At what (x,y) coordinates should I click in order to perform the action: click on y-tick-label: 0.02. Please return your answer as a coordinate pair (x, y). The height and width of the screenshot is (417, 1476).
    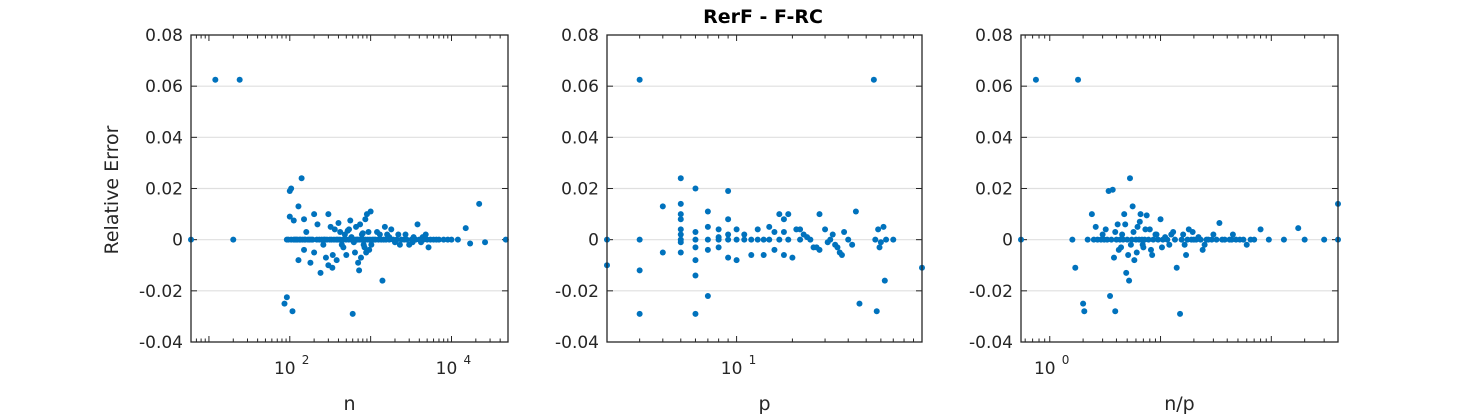
    Looking at the image, I should click on (580, 190).